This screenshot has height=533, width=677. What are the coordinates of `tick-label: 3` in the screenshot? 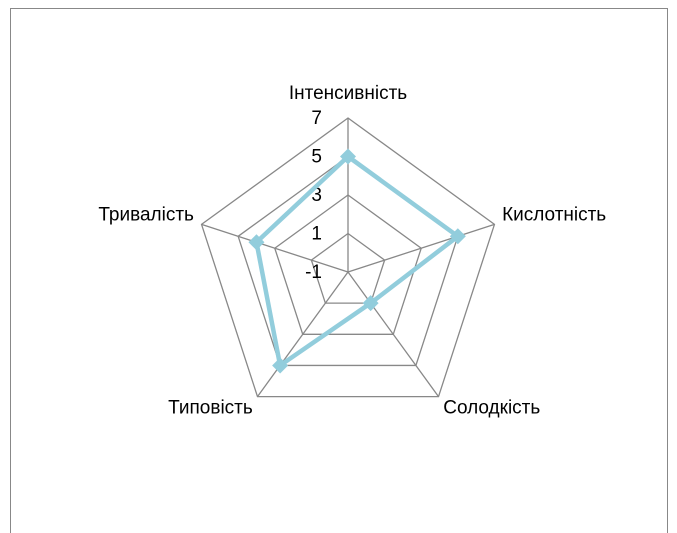 It's located at (316, 195).